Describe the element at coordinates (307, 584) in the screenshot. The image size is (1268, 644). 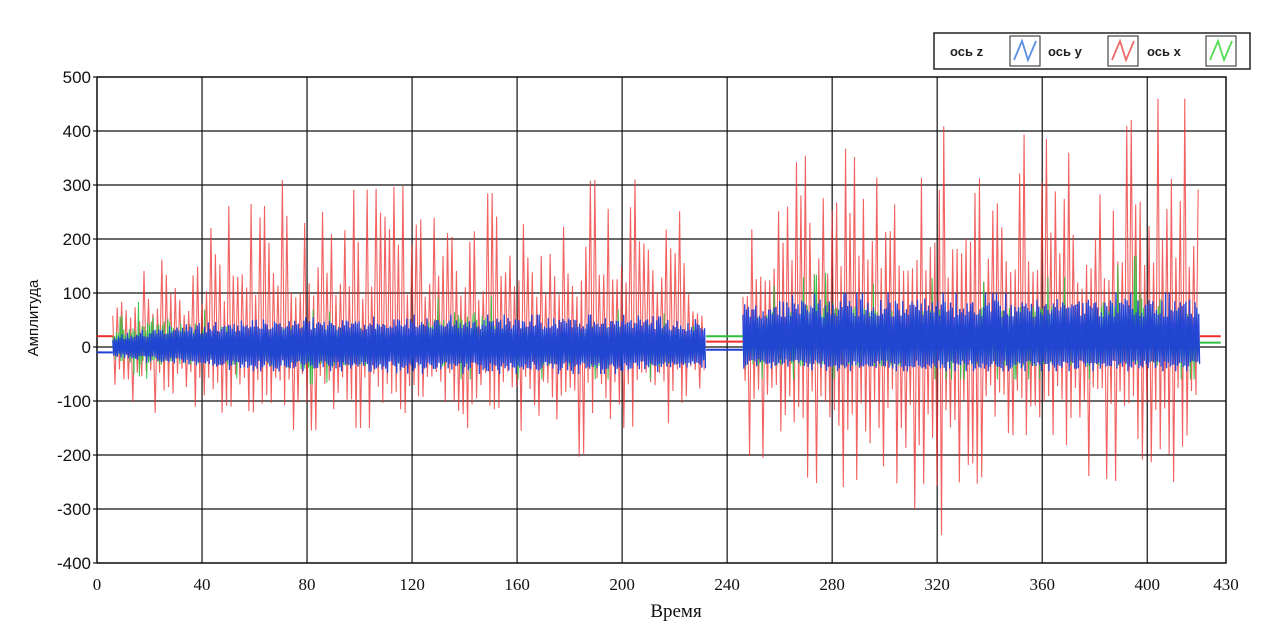
I see `x-tick-label: 80` at that location.